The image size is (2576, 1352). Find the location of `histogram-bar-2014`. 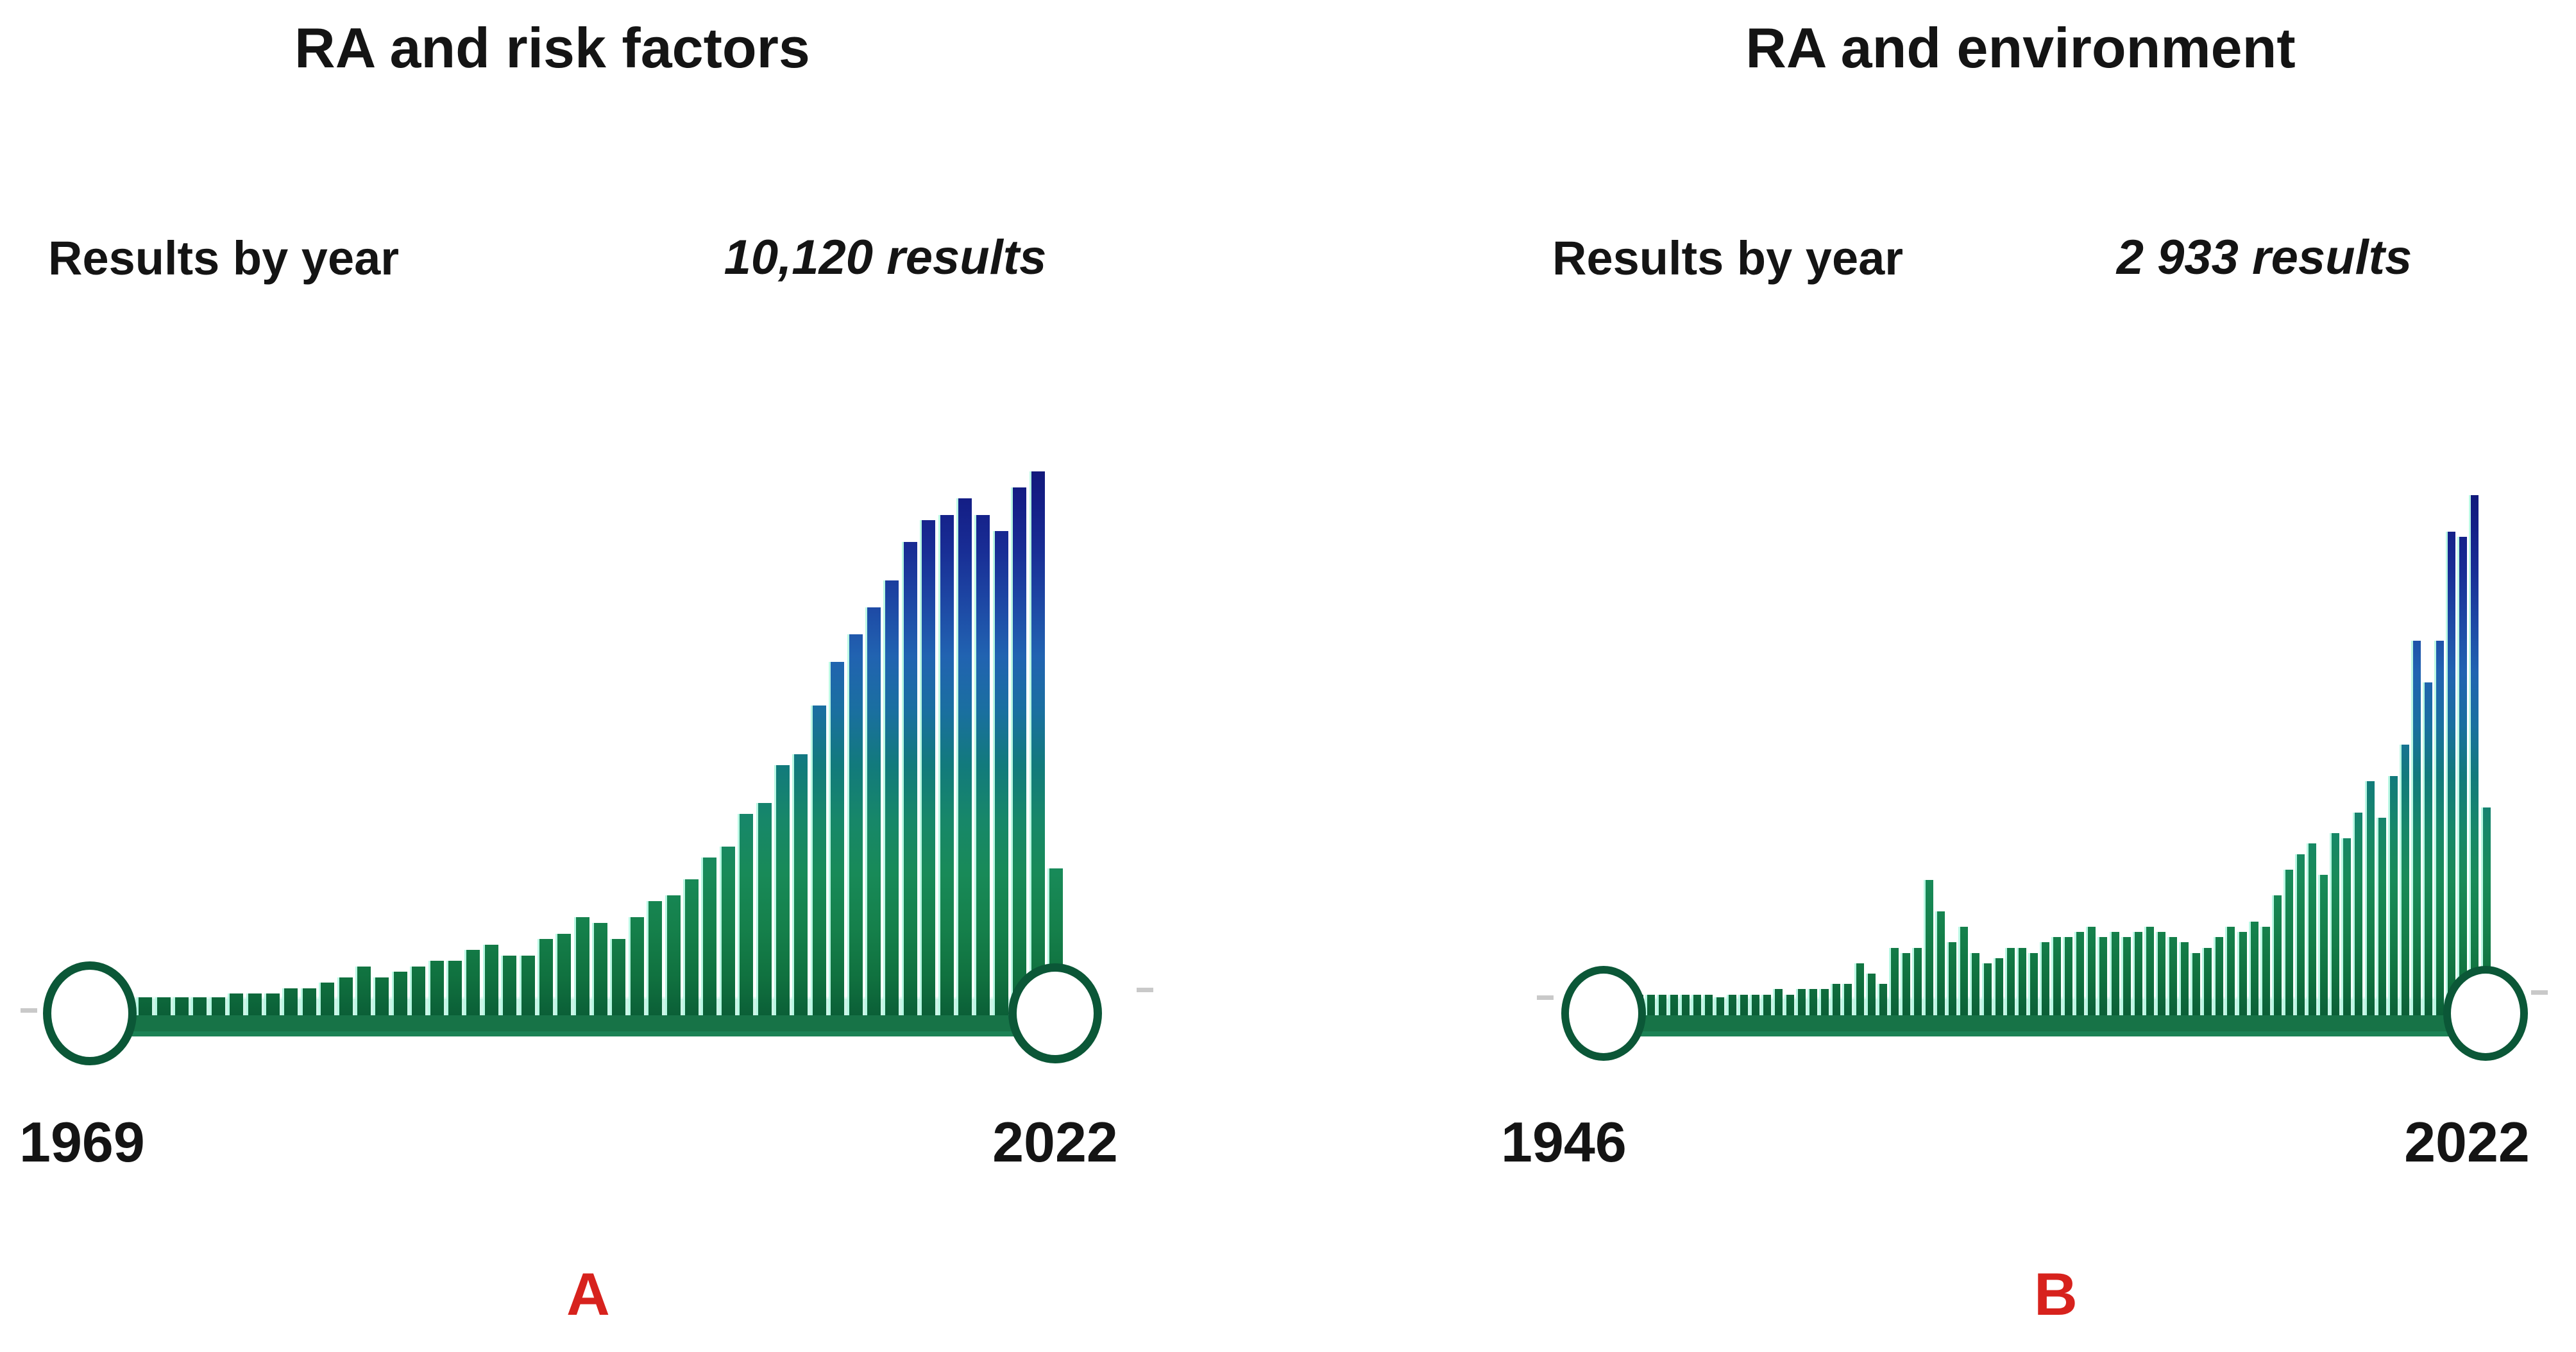

histogram-bar-2014 is located at coordinates (909, 778).